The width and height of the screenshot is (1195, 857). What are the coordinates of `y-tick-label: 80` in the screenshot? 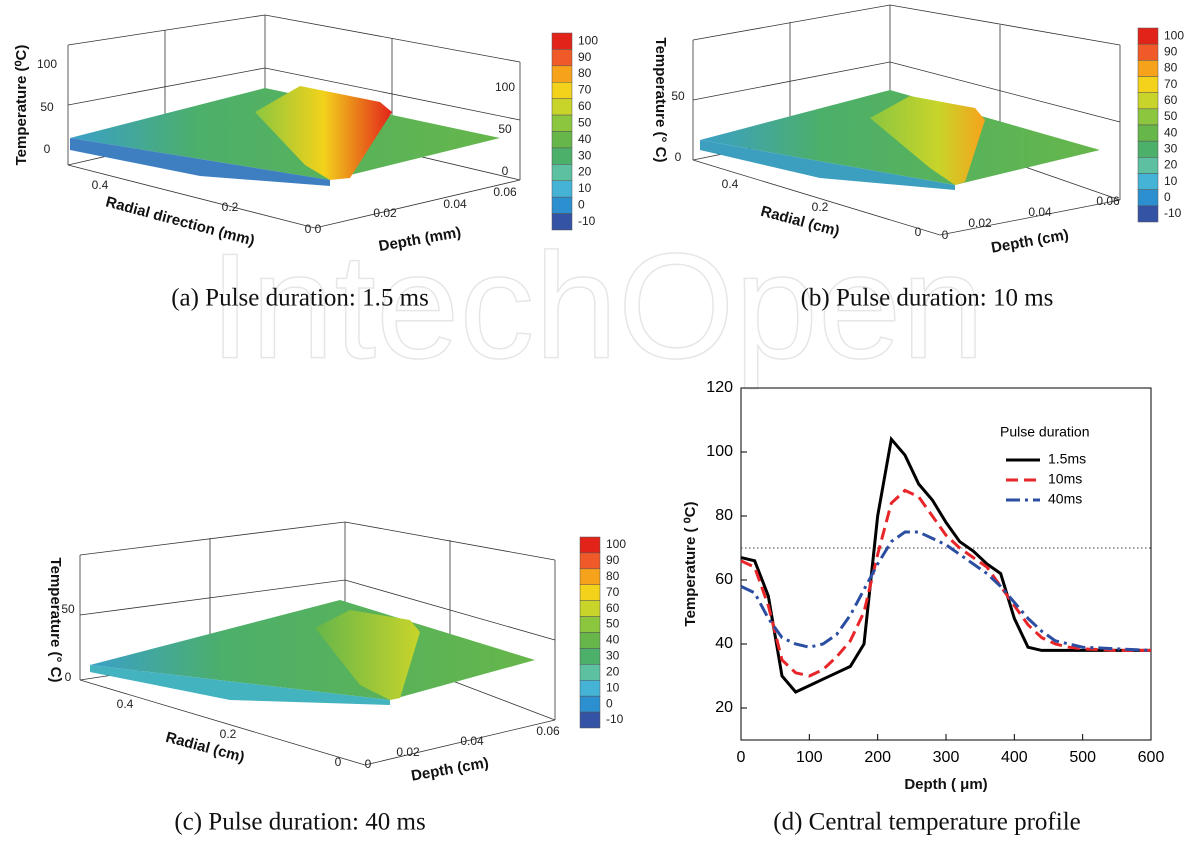 It's located at (724, 515).